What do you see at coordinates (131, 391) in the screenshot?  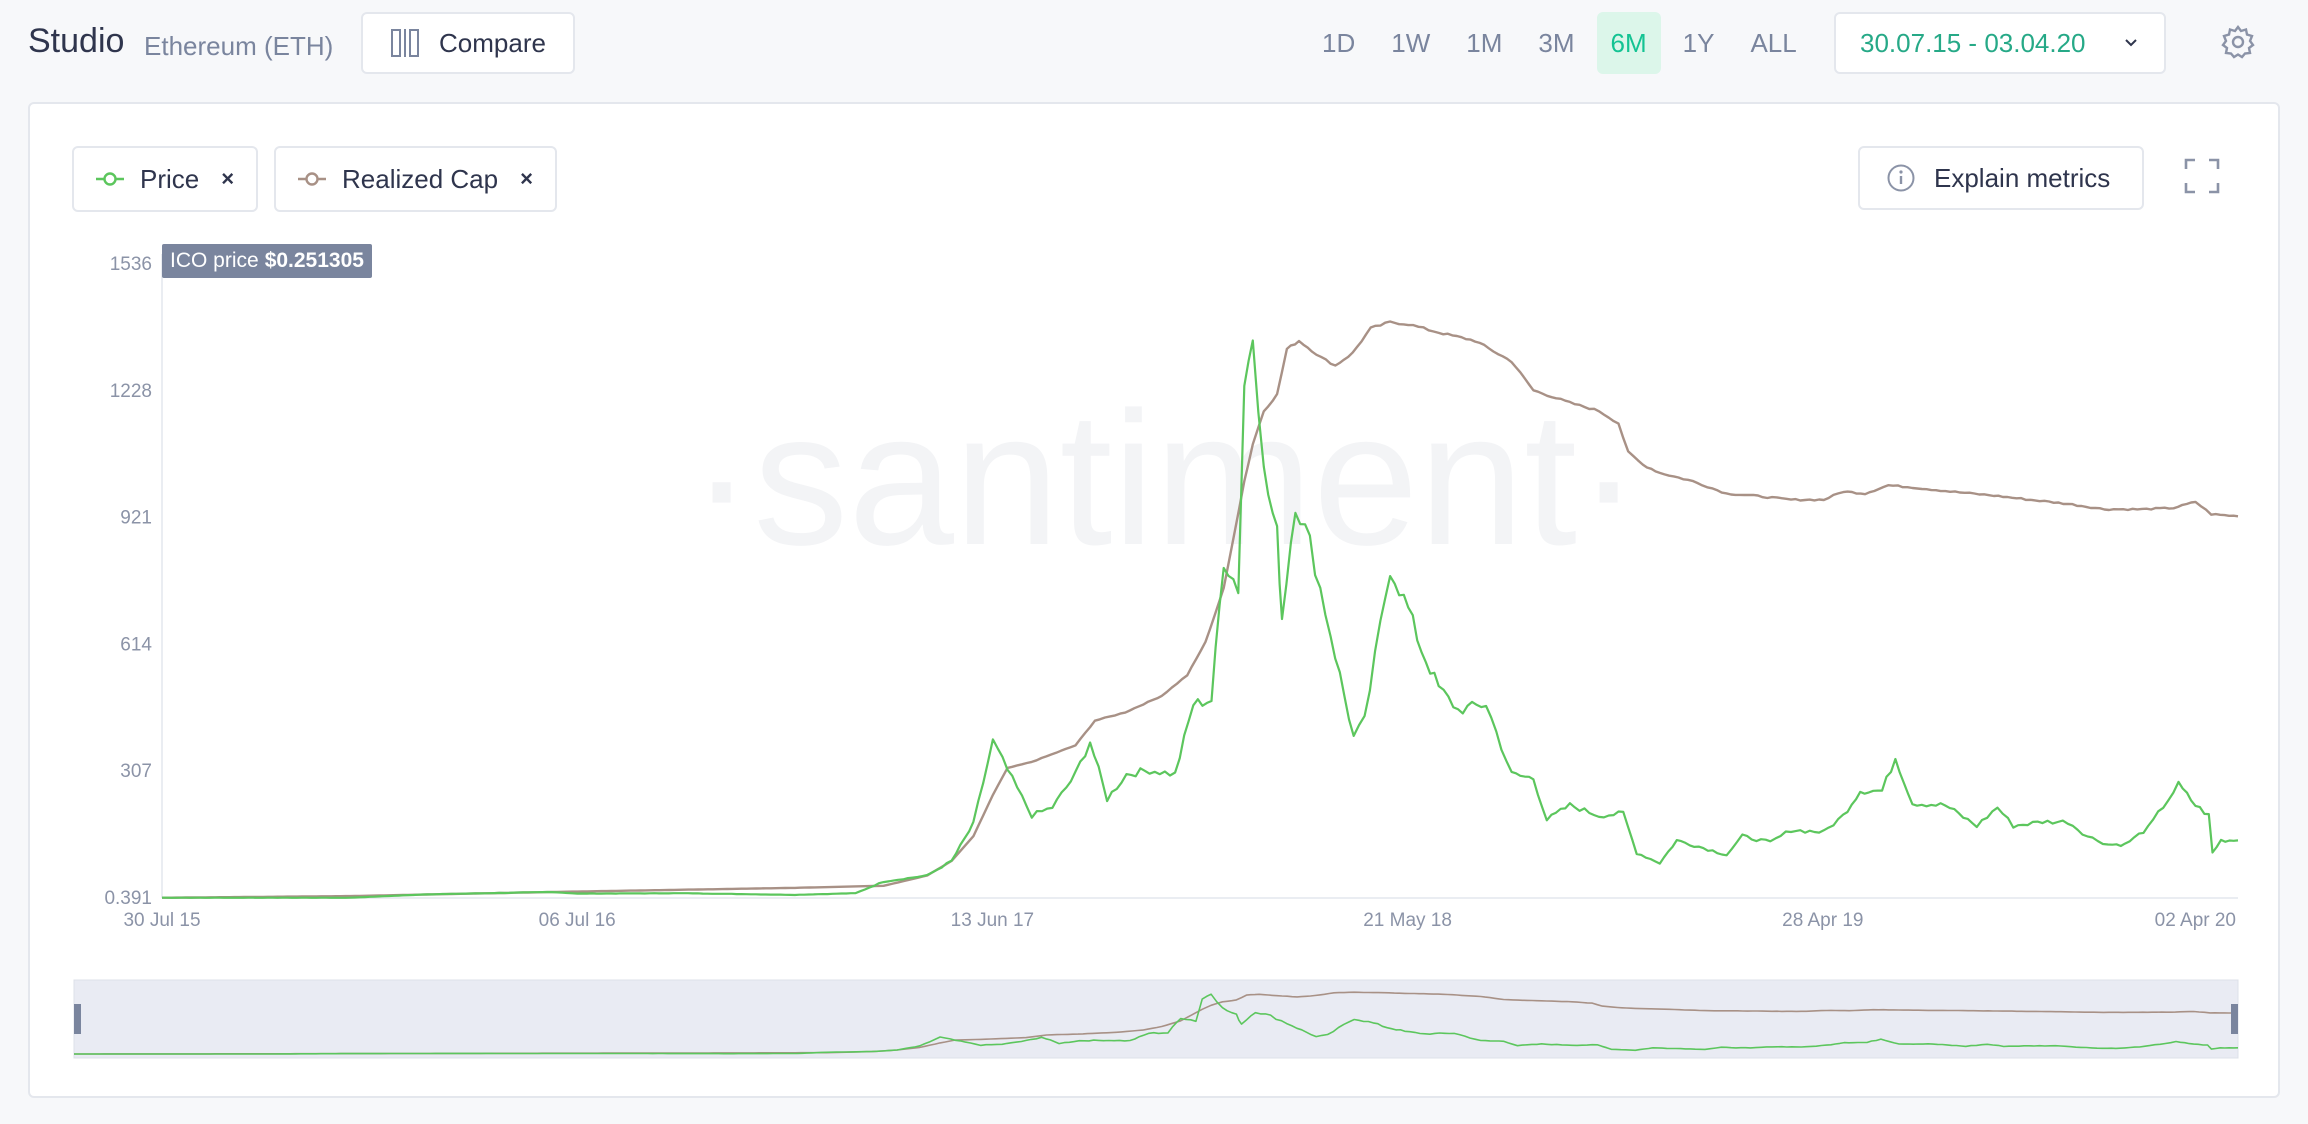 I see `y-tick-label: 1228` at bounding box center [131, 391].